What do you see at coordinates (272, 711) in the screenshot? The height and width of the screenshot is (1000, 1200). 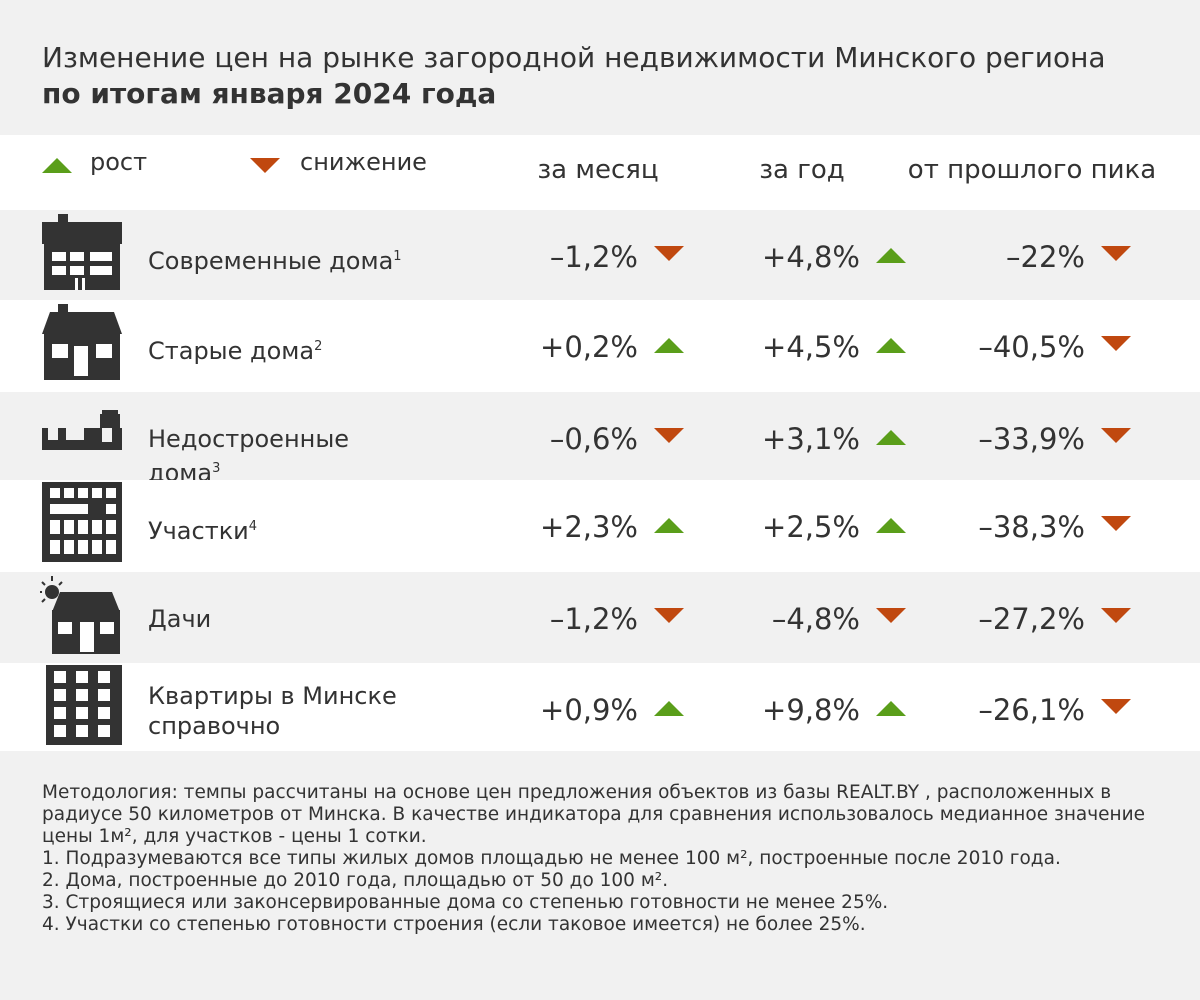 I see `row-label-text: Квартиры в Минске справочно` at bounding box center [272, 711].